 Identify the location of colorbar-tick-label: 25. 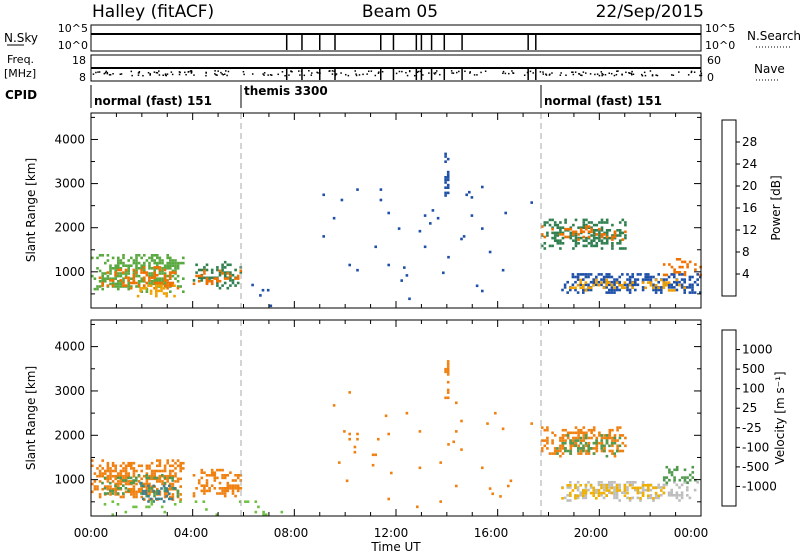
(749, 408).